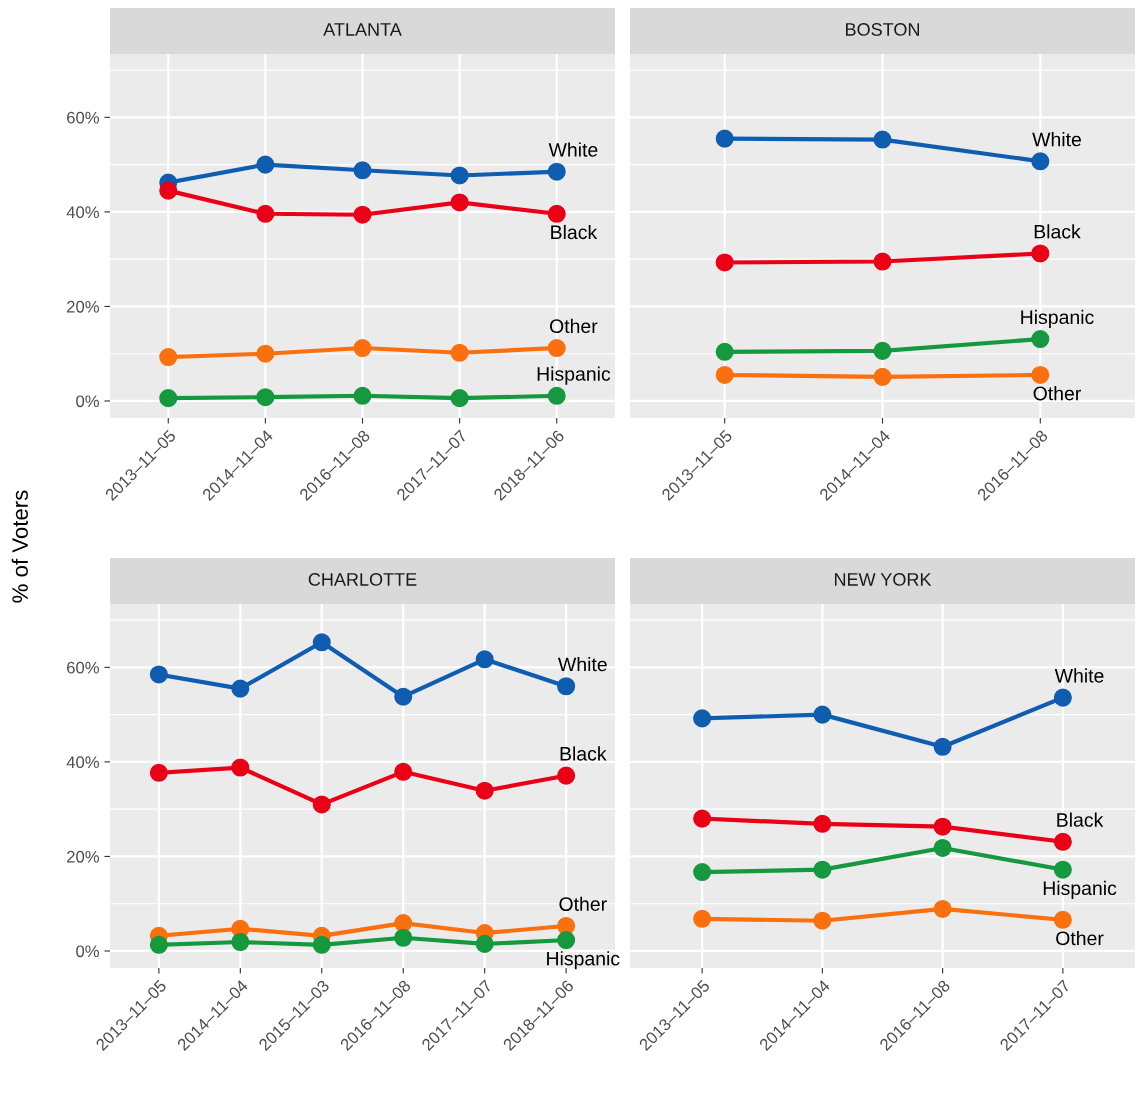 The height and width of the screenshot is (1093, 1138). What do you see at coordinates (362, 579) in the screenshot?
I see `chart-title: CHARLOTTE` at bounding box center [362, 579].